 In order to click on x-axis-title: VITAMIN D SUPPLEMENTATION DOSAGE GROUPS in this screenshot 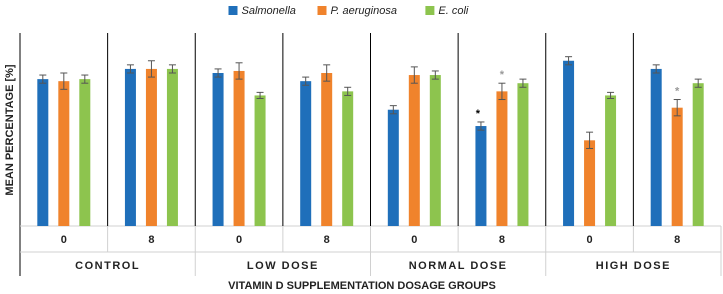, I will do `click(362, 286)`.